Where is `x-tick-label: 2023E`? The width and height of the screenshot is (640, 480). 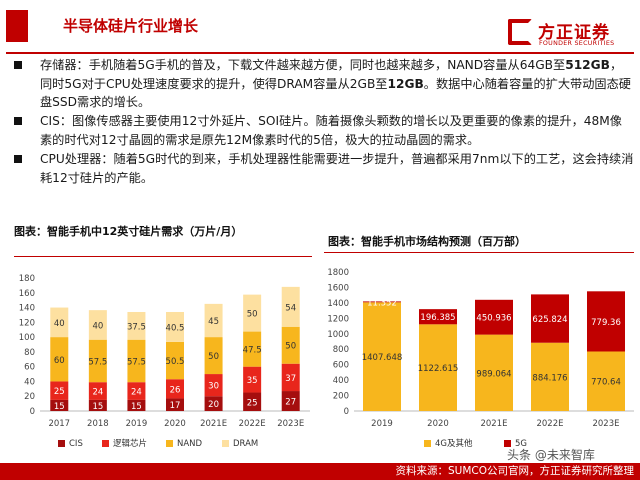
x-tick-label: 2023E is located at coordinates (605, 424).